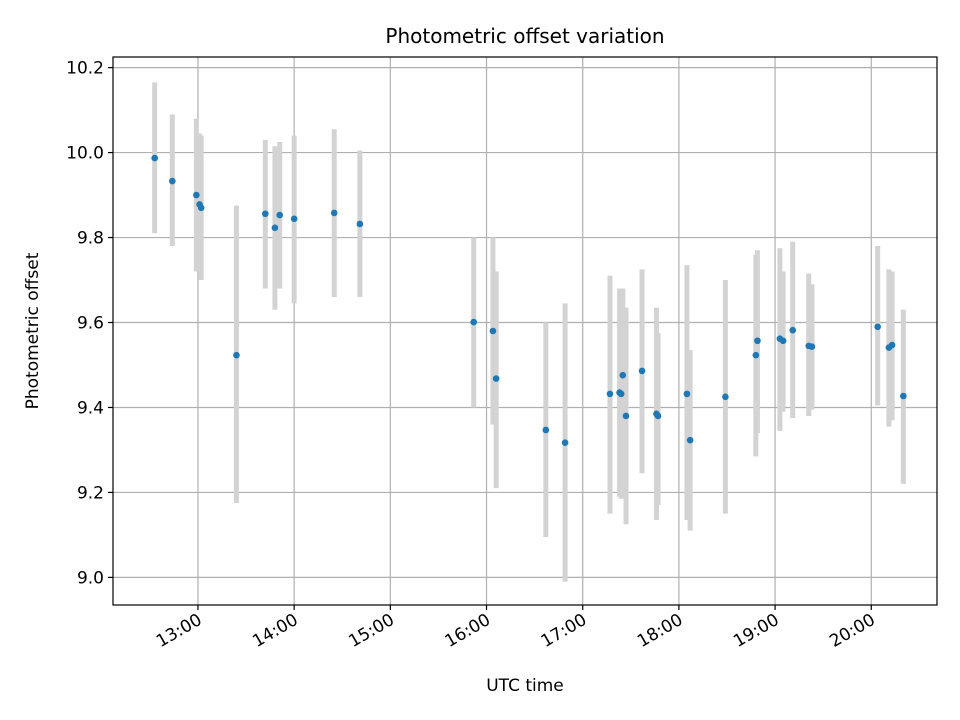 Image resolution: width=960 pixels, height=720 pixels. What do you see at coordinates (524, 36) in the screenshot?
I see `chart-title: Photometric offset variation` at bounding box center [524, 36].